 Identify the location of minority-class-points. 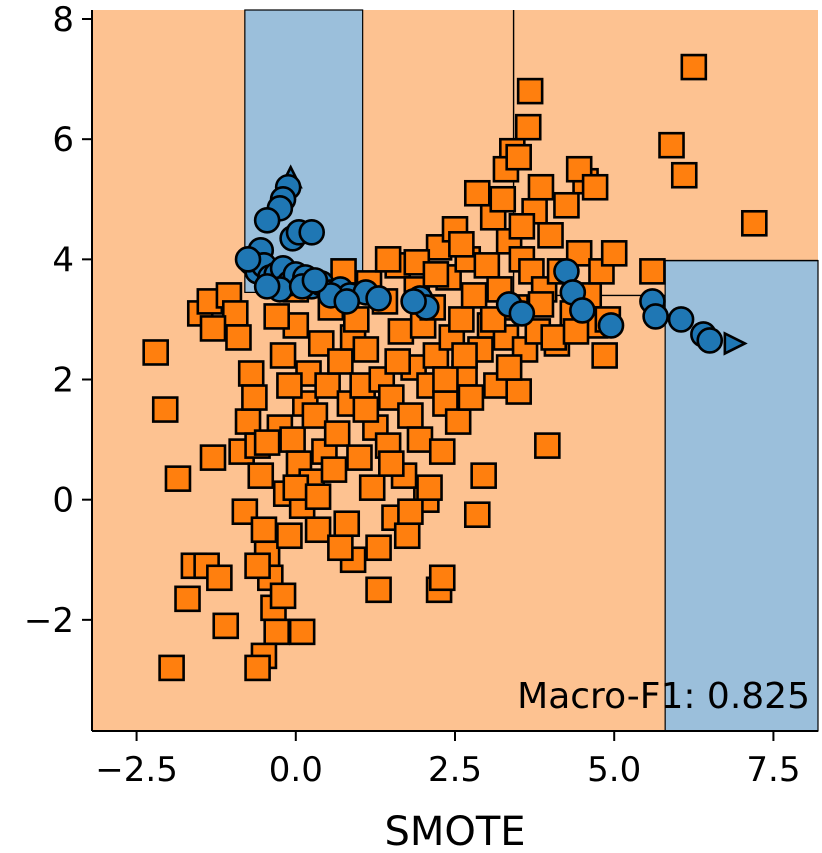
(491, 260).